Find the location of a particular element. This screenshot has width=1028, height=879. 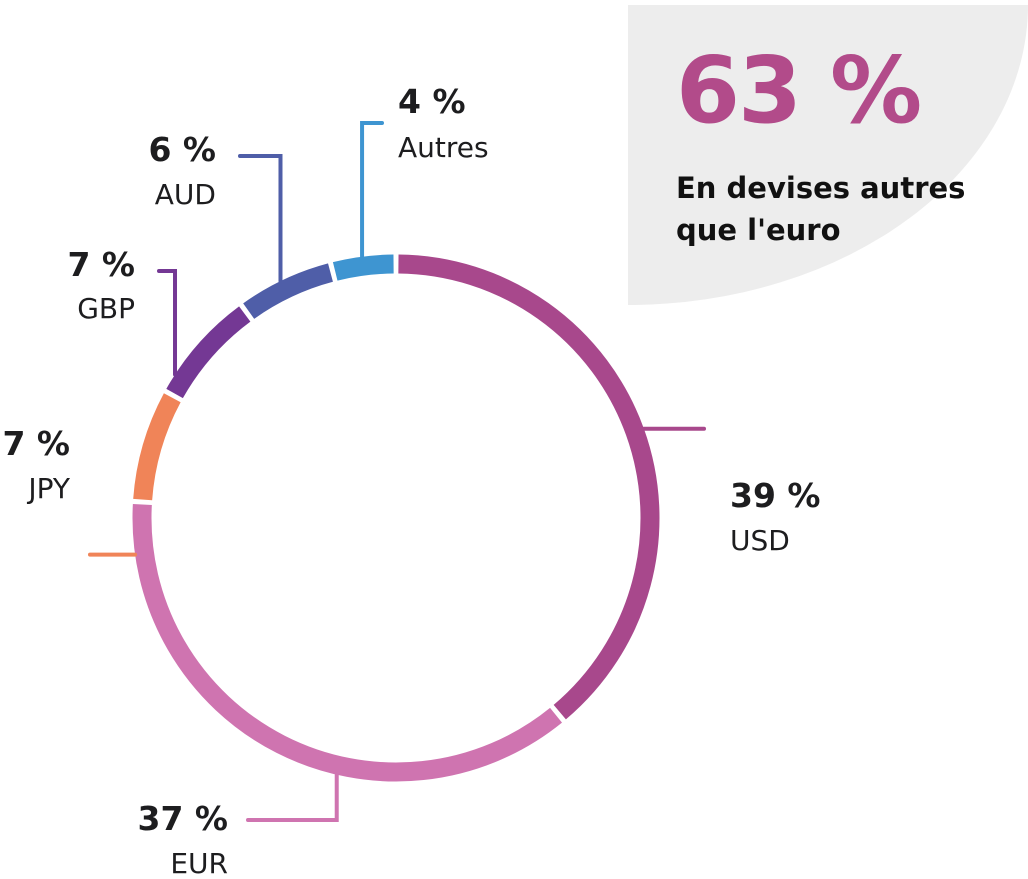

label-currency-gbp: GBP is located at coordinates (106, 308).